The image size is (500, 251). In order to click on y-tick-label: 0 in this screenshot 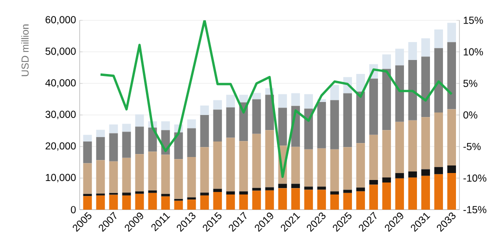, I will do `click(73, 210)`.